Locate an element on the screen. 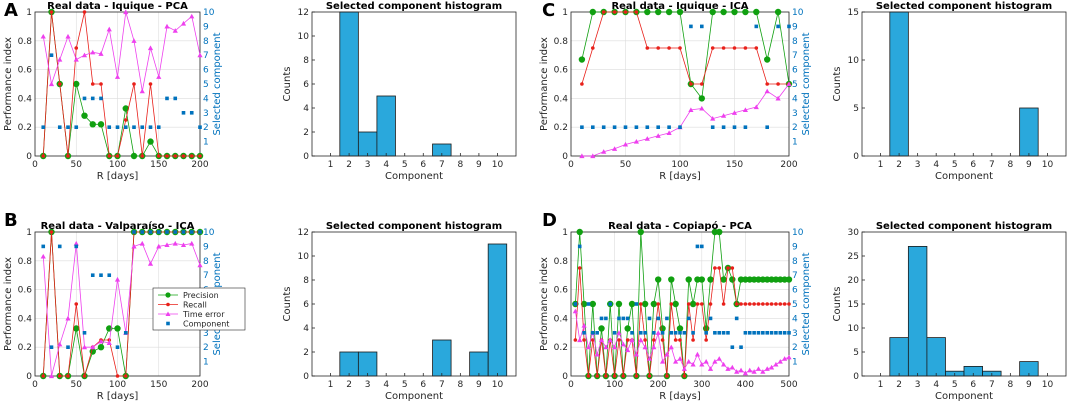 This screenshot has width=1072, height=404. x-tick-label: 10 is located at coordinates (498, 165).